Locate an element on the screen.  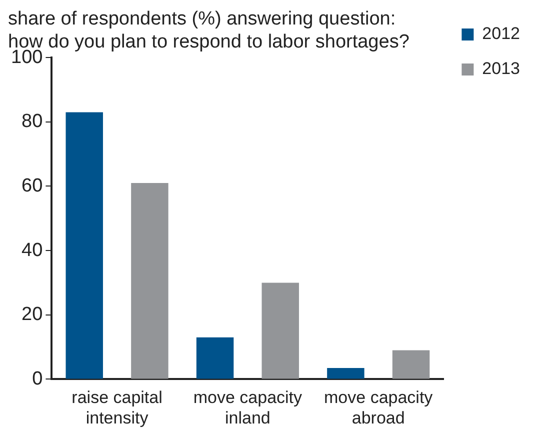
x-tick-label: raise capital intensity is located at coordinates (117, 408).